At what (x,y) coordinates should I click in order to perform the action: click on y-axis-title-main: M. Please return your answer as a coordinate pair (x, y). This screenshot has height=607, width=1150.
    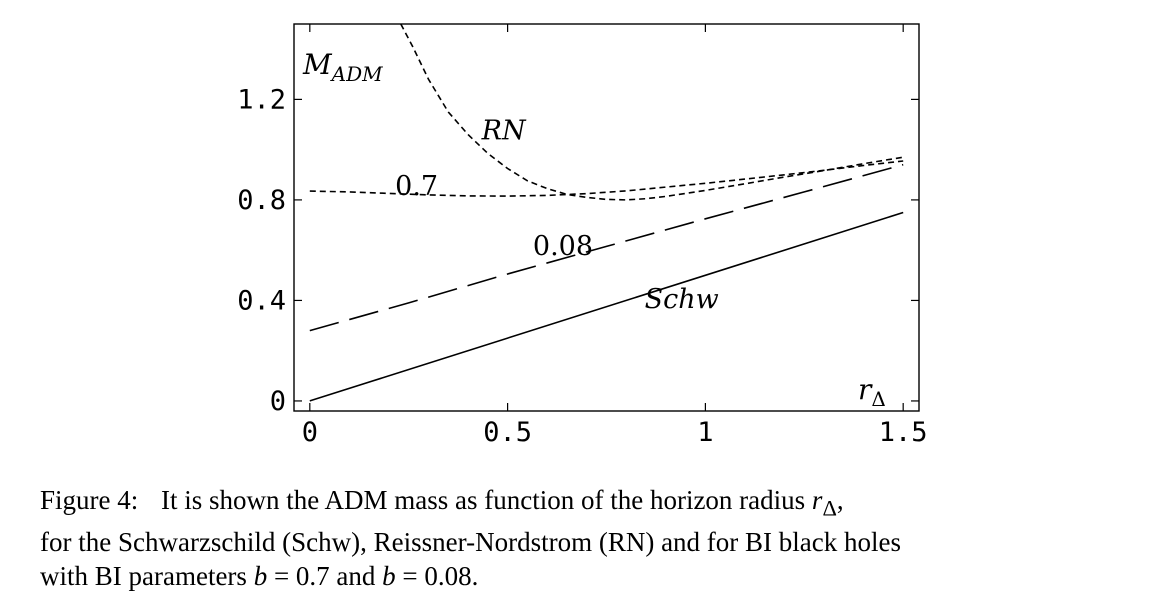
    Looking at the image, I should click on (317, 64).